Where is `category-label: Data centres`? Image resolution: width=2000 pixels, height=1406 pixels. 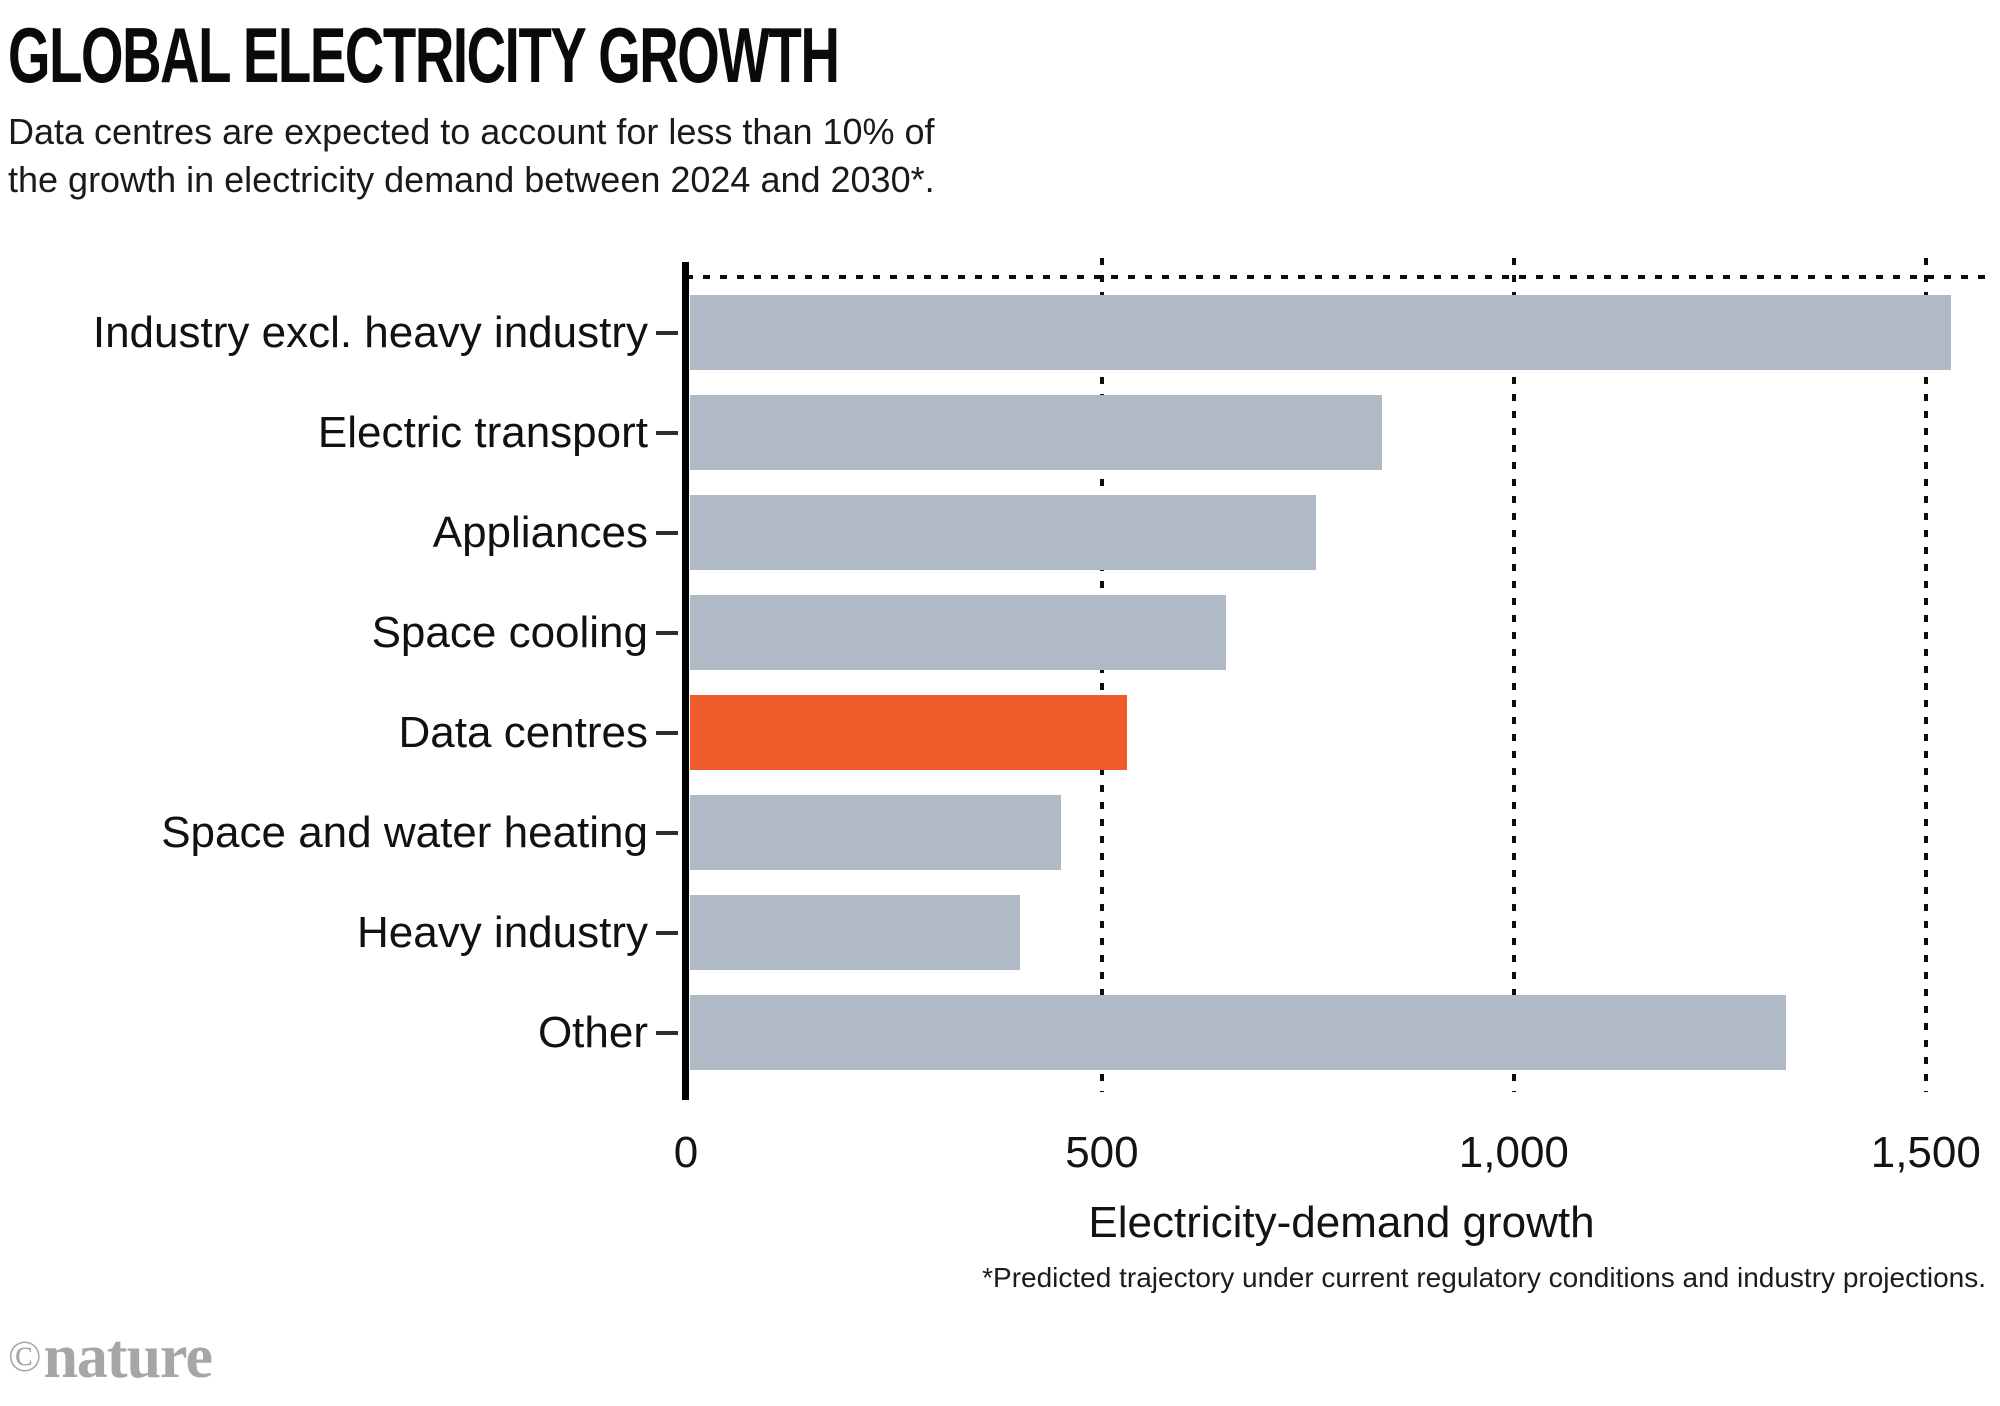
category-label: Data centres is located at coordinates (523, 732).